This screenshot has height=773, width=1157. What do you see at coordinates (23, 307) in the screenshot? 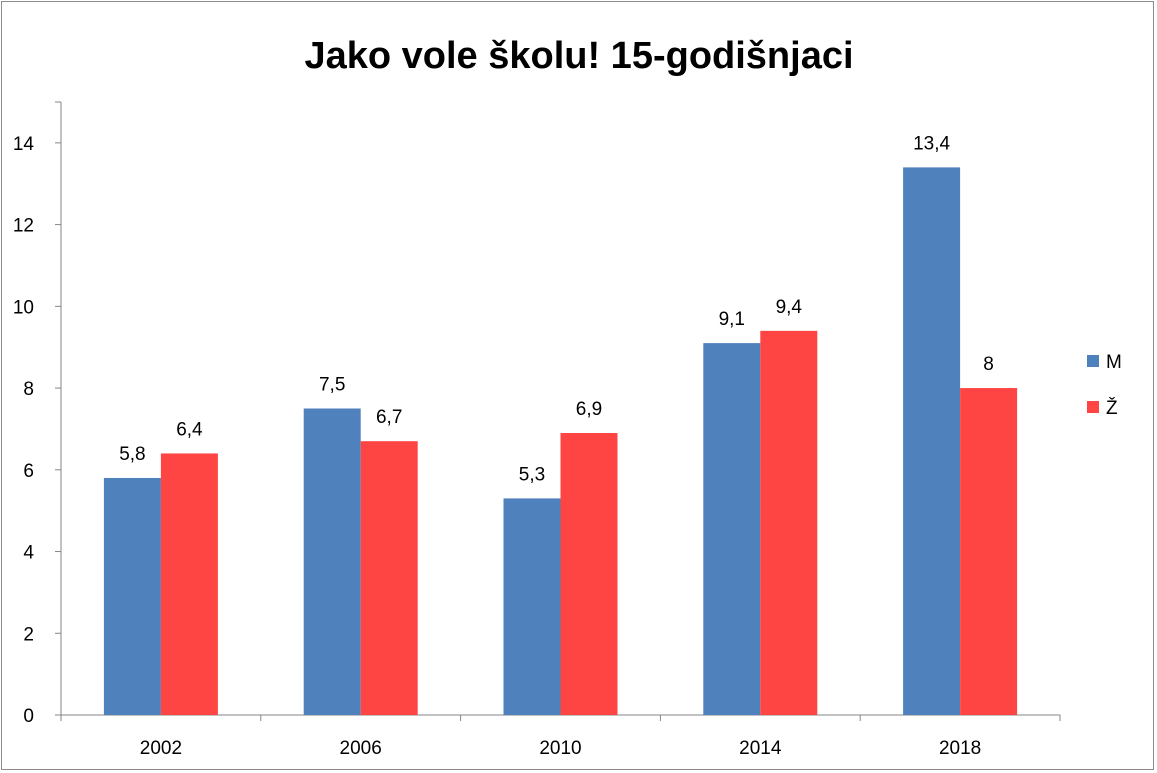
I see `y-tick-label: 10` at bounding box center [23, 307].